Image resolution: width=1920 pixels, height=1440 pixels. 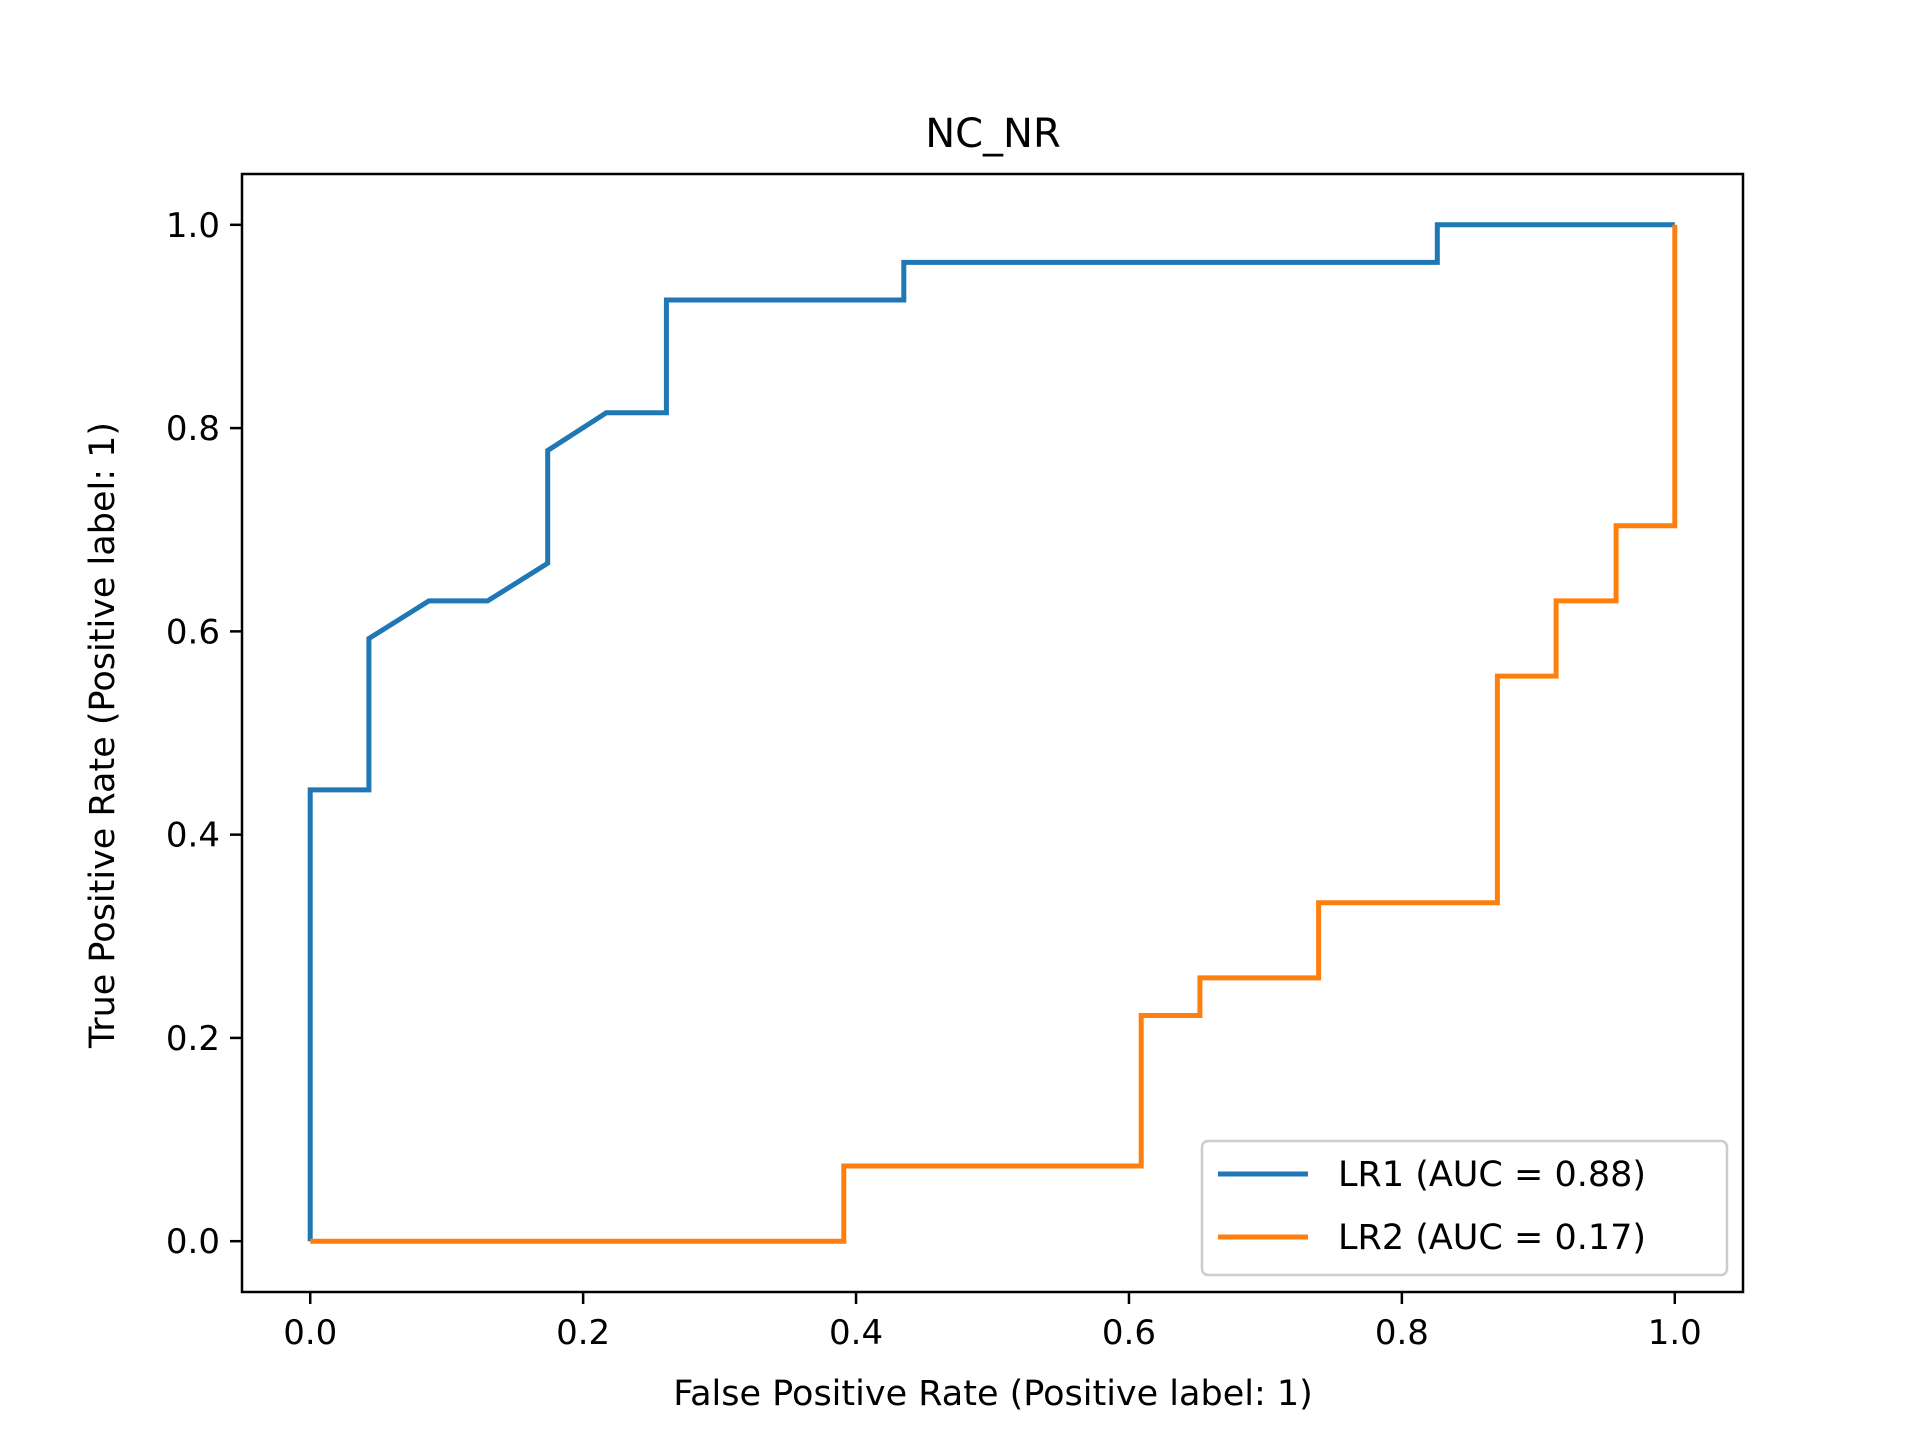 What do you see at coordinates (1402, 1333) in the screenshot?
I see `x-tick-label: 0.8` at bounding box center [1402, 1333].